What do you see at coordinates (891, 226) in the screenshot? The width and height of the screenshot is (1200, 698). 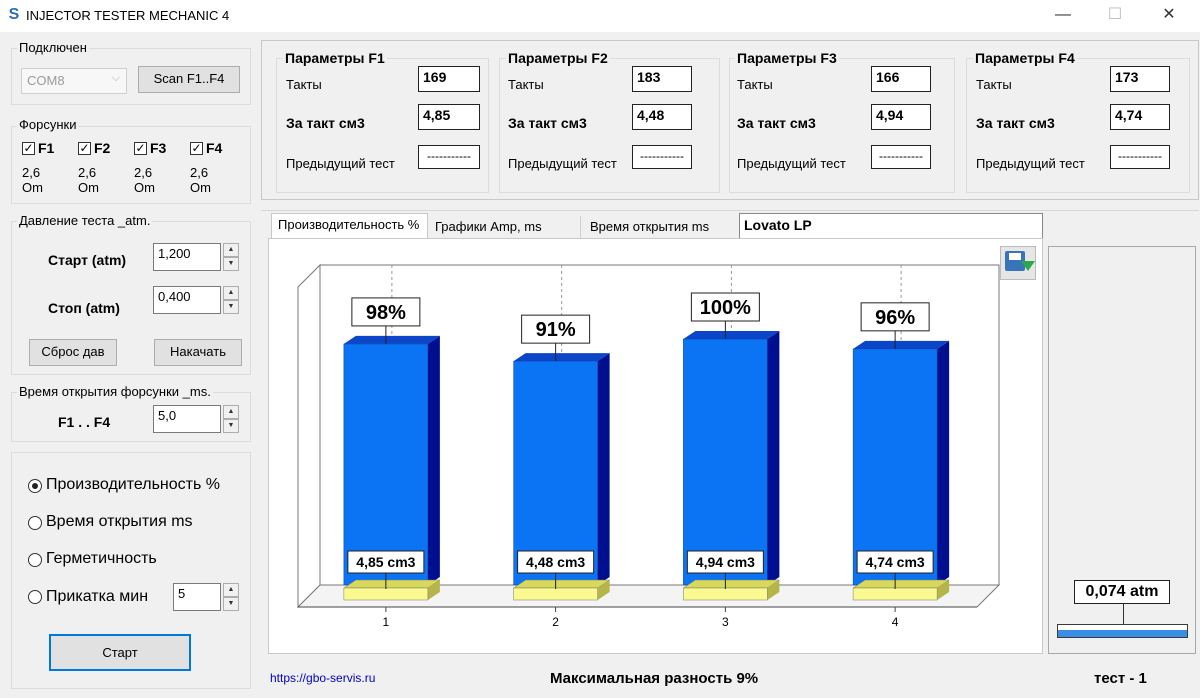 I see `injector-model-field: Lovato LP` at bounding box center [891, 226].